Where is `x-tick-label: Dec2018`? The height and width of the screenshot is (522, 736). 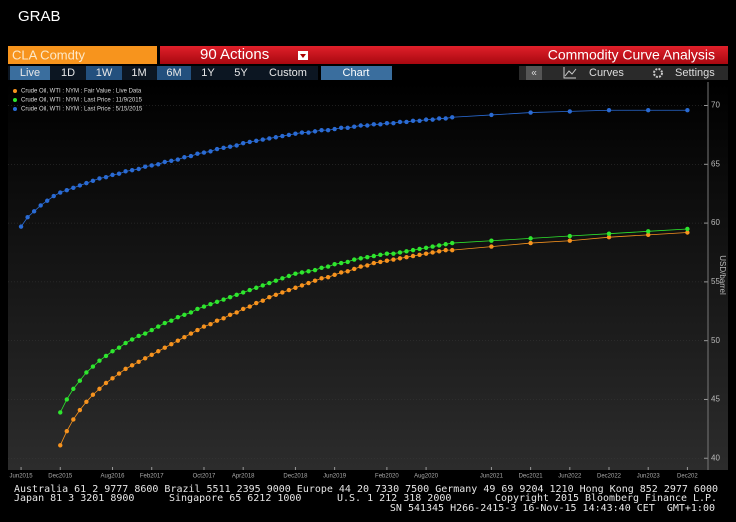 x-tick-label: Dec2018 is located at coordinates (295, 477).